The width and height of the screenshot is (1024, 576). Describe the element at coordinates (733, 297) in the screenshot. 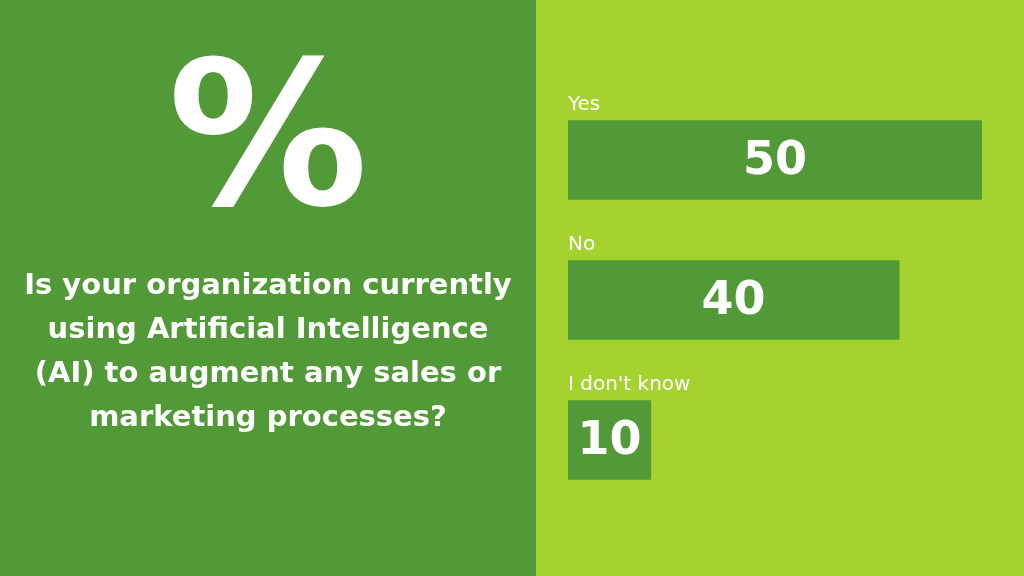

I see `data-label: 40` at that location.